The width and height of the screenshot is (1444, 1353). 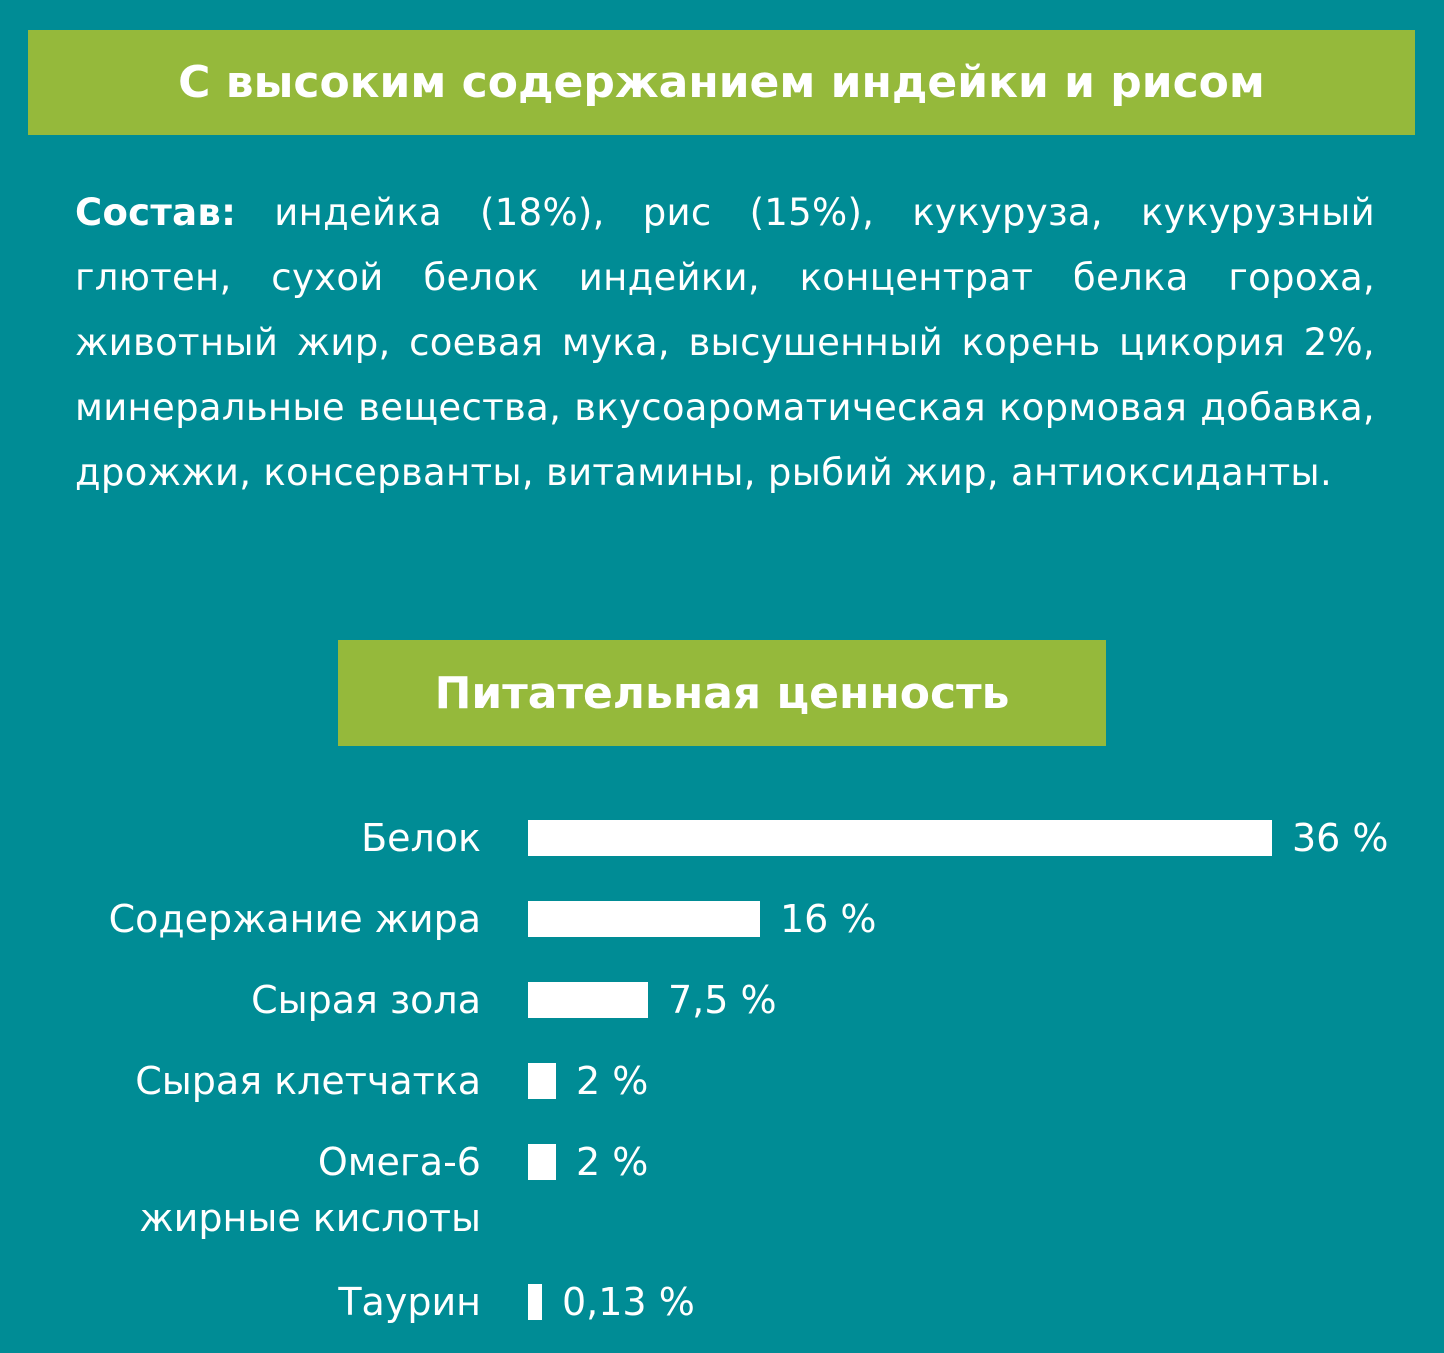 I want to click on bar-row: Белок 36 %, so click(x=722, y=838).